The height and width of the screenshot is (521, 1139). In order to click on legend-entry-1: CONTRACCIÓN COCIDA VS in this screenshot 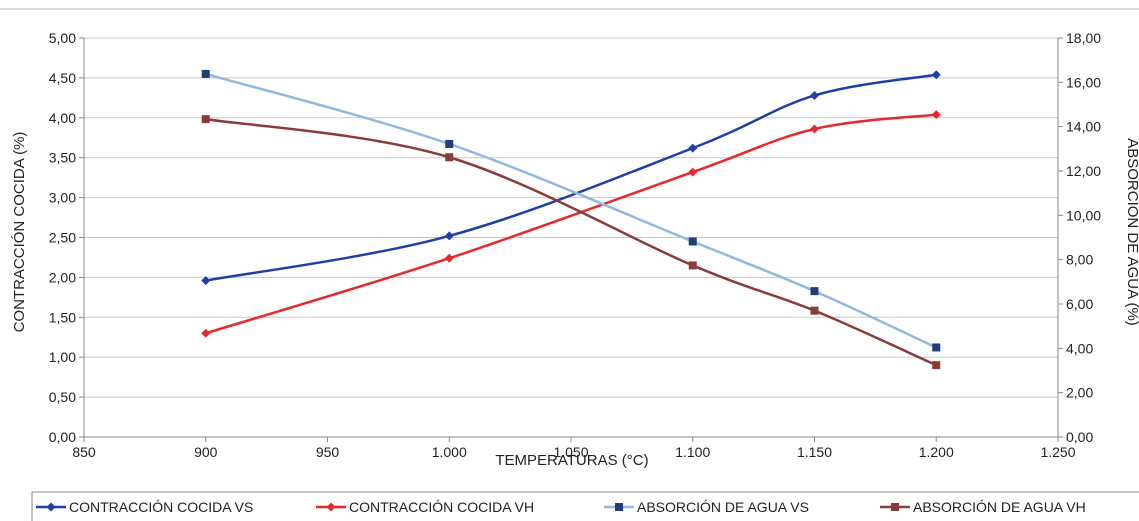, I will do `click(144, 507)`.